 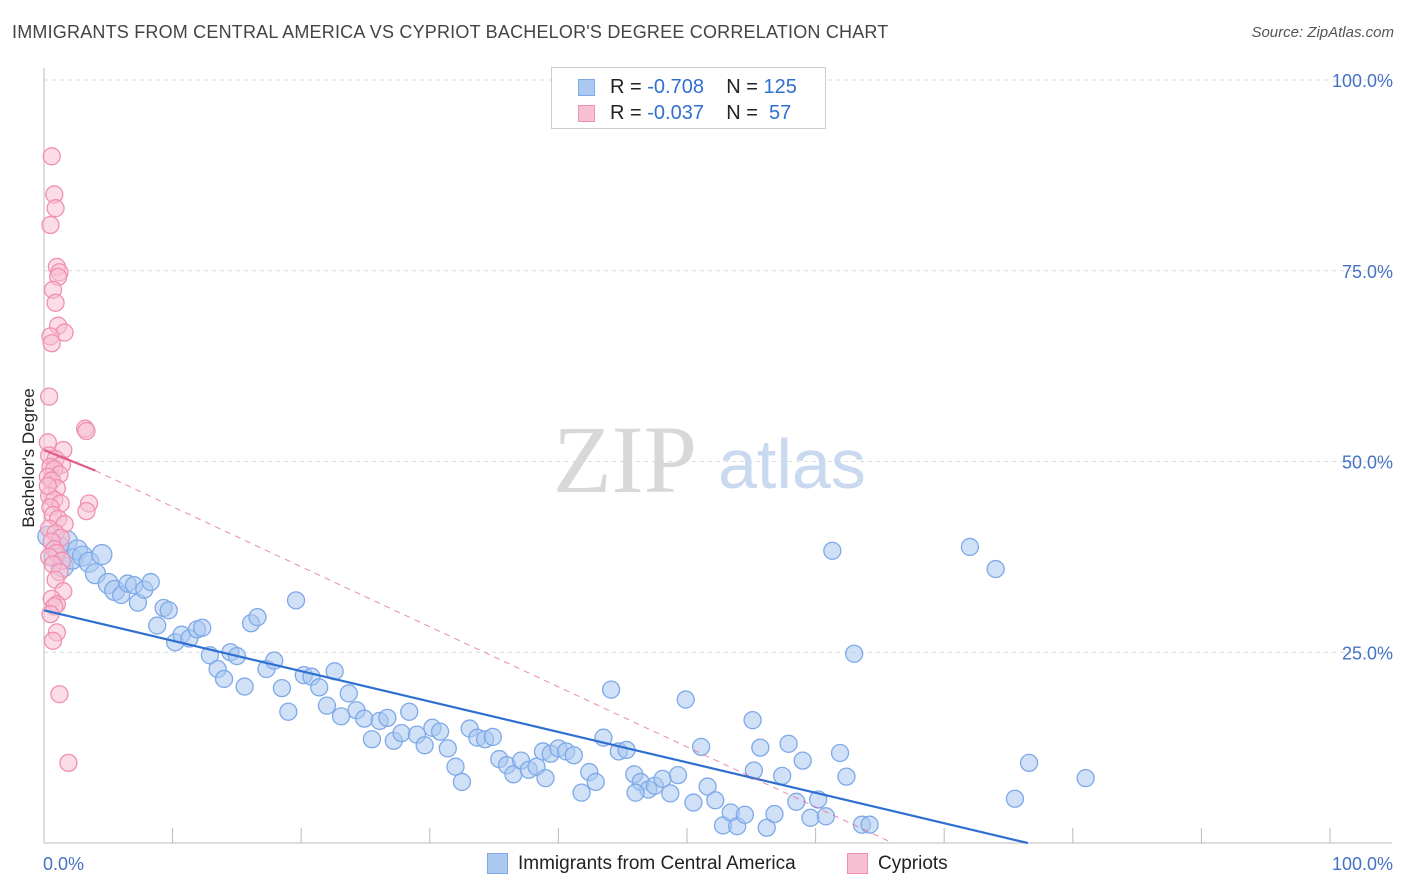 I want to click on chart-source: Source: ZipAtlas.com, so click(x=1322, y=32).